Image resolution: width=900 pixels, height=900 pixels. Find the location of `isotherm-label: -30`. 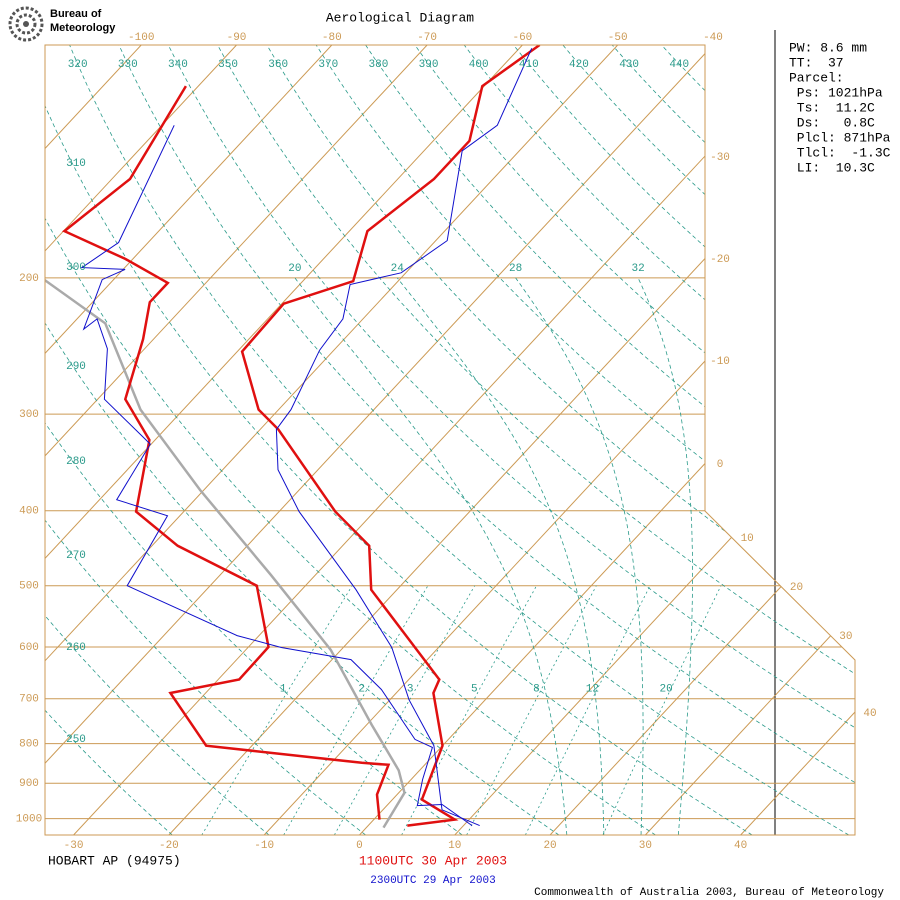

isotherm-label: -30 is located at coordinates (720, 158).